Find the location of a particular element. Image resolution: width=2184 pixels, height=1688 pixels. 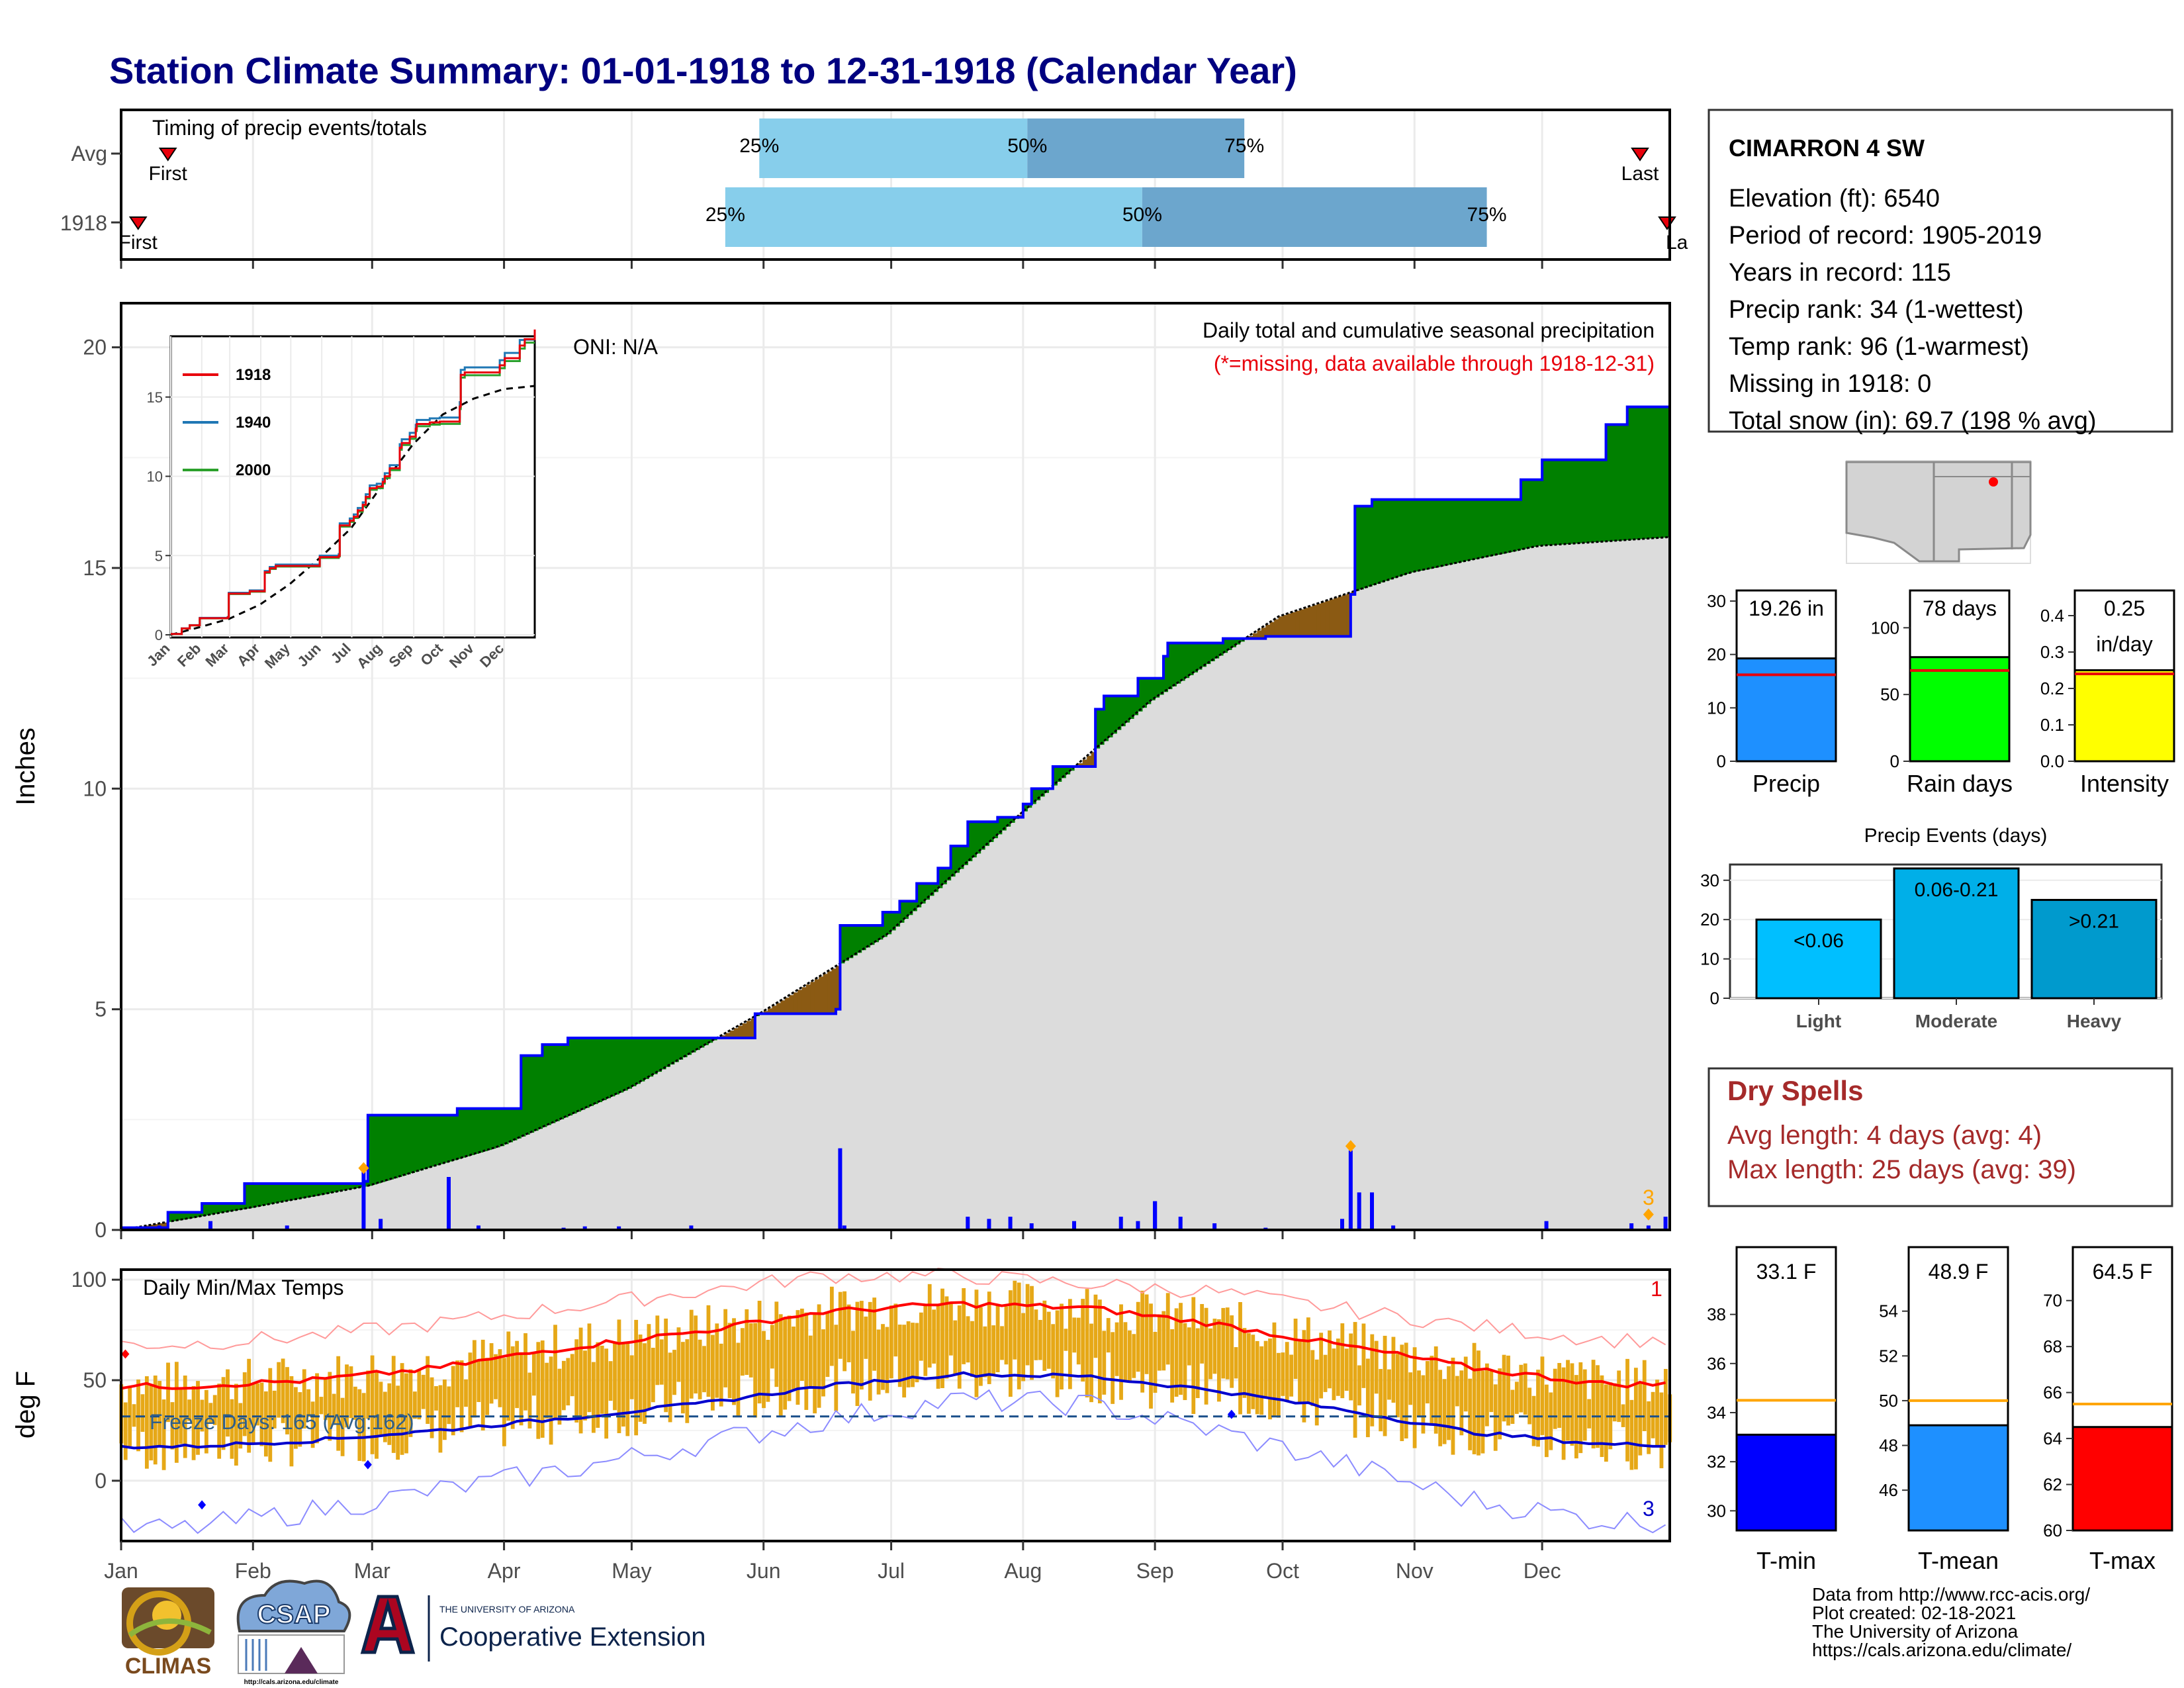

last-event-label: Last is located at coordinates (1640, 174).